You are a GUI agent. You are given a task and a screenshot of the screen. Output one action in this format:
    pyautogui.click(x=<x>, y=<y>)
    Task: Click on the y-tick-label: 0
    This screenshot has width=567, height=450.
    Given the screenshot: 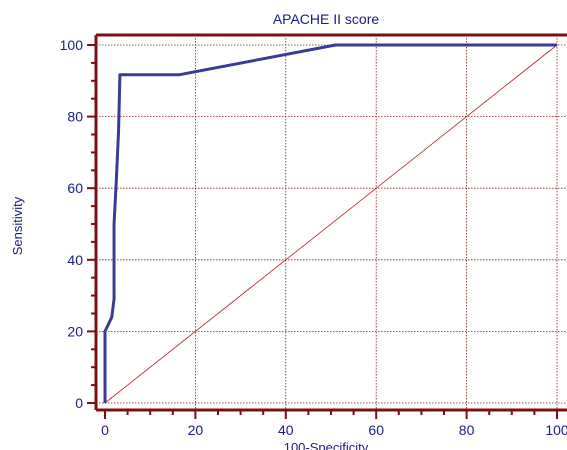 What is the action you would take?
    pyautogui.click(x=79, y=403)
    